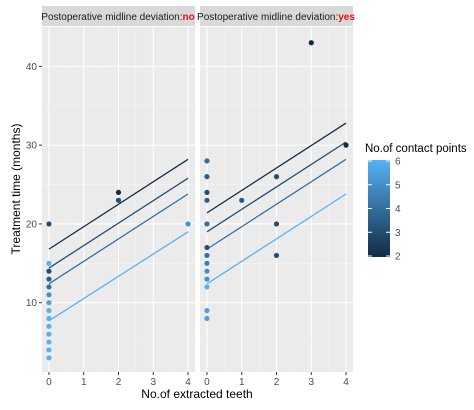 This screenshot has height=410, width=474. Describe the element at coordinates (398, 162) in the screenshot. I see `legend-tick-label: 6` at that location.